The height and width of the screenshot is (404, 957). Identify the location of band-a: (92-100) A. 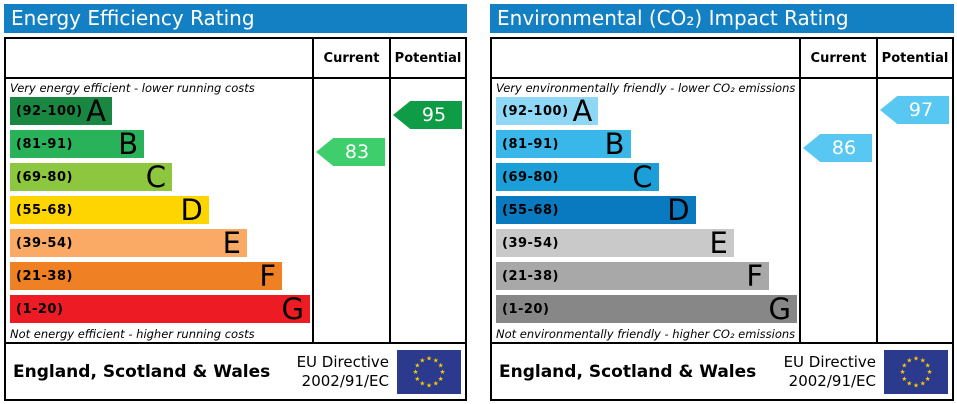
(61, 111).